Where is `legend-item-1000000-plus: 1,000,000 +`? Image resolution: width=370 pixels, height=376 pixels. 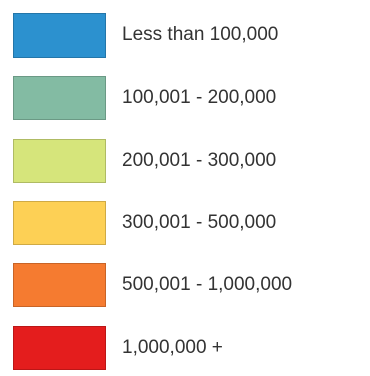 legend-item-1000000-plus: 1,000,000 + is located at coordinates (185, 351).